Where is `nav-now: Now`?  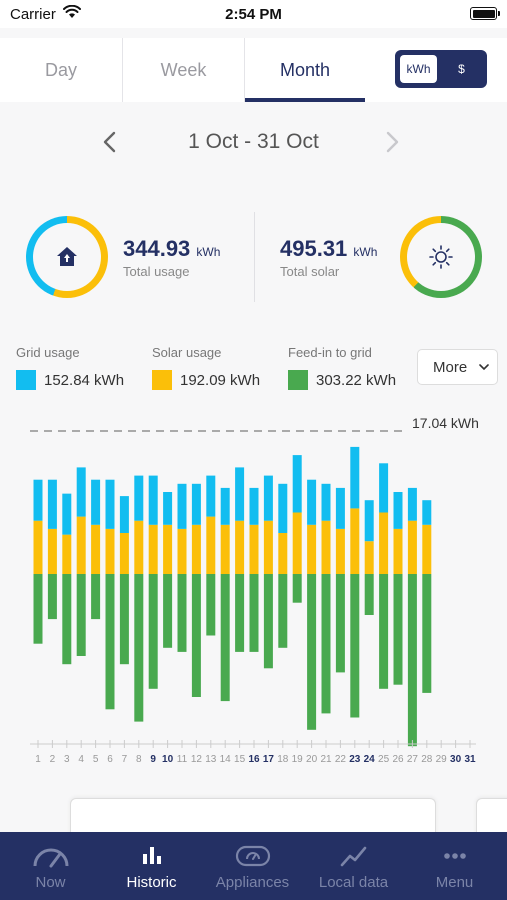
nav-now: Now is located at coordinates (50, 866).